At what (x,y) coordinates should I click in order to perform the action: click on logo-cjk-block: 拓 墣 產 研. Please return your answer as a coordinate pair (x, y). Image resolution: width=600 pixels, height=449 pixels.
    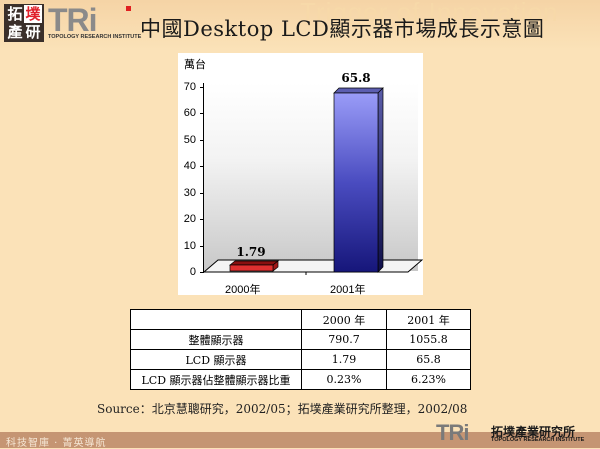
    Looking at the image, I should click on (24, 23).